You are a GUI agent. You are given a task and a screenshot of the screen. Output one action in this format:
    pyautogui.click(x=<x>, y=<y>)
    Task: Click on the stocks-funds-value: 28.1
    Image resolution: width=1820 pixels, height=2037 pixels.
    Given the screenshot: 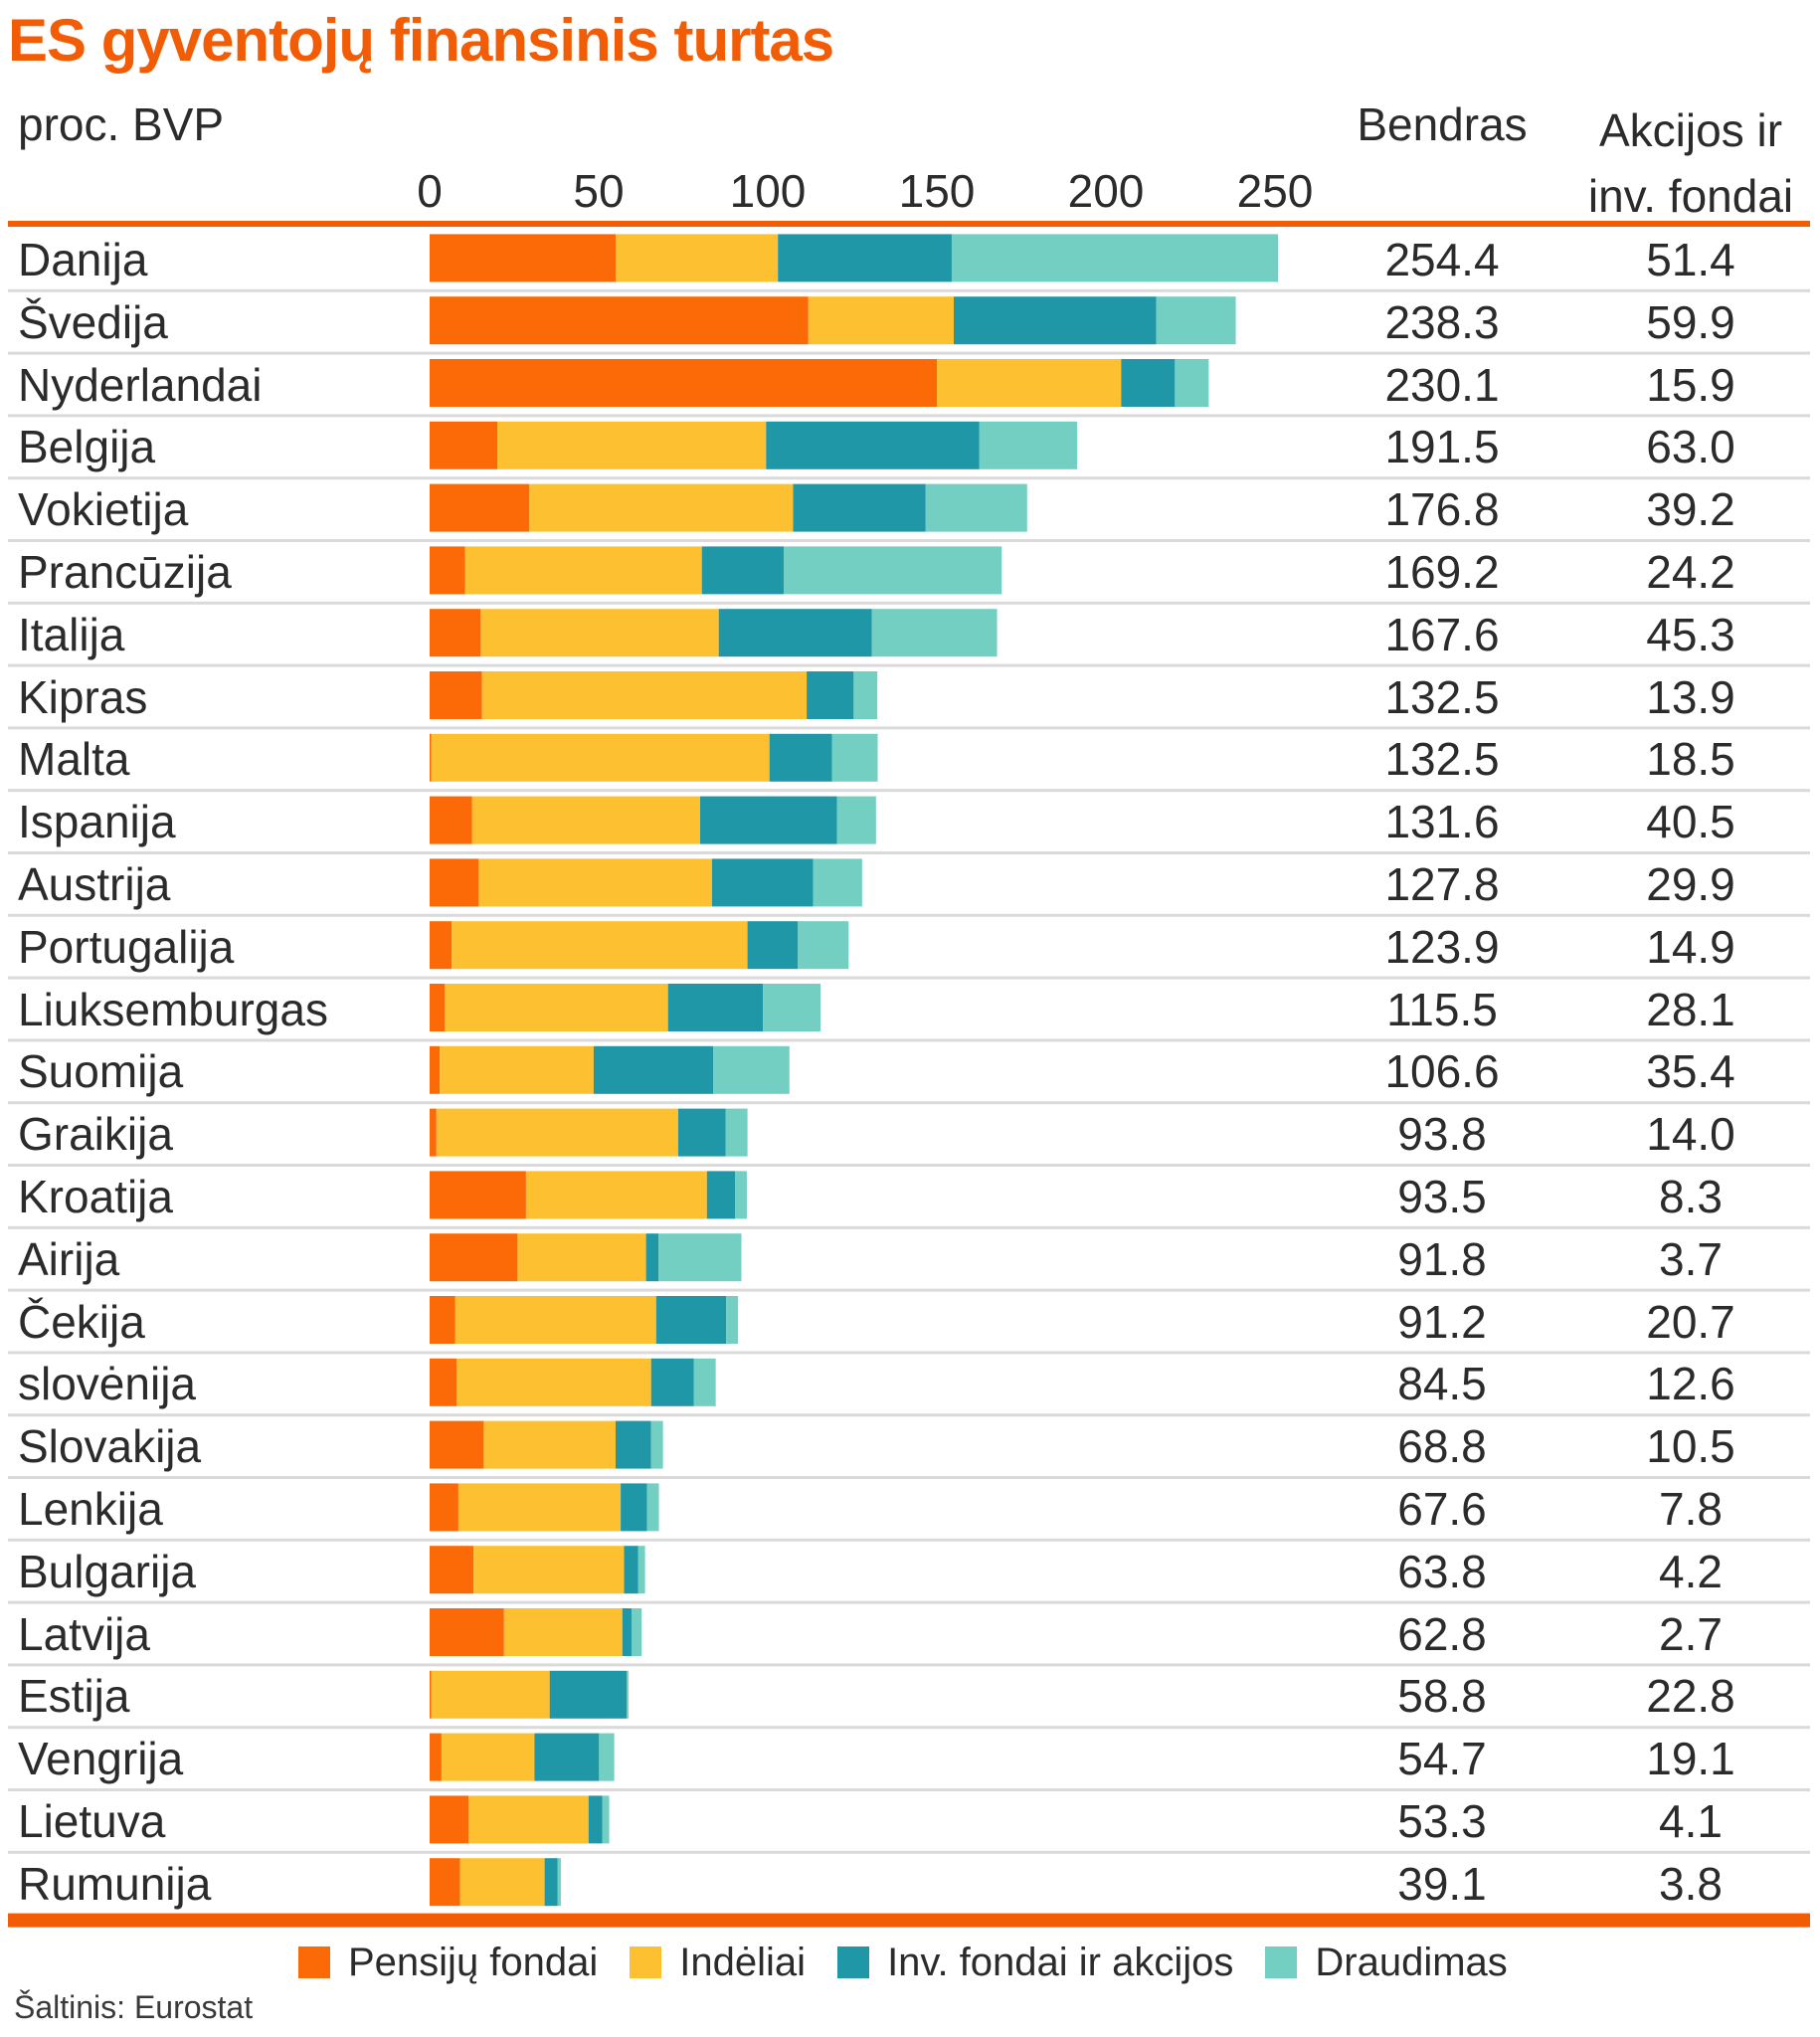 What is the action you would take?
    pyautogui.click(x=1690, y=1009)
    